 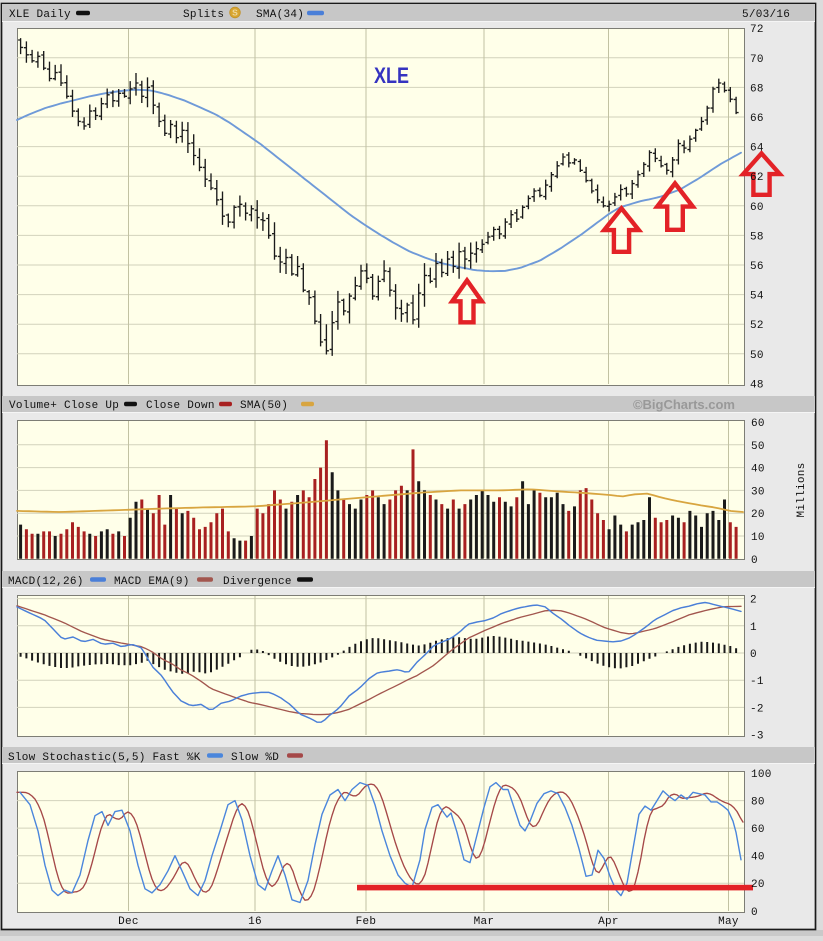 I want to click on svg-text: Volume+ Close Up, so click(x=64, y=406).